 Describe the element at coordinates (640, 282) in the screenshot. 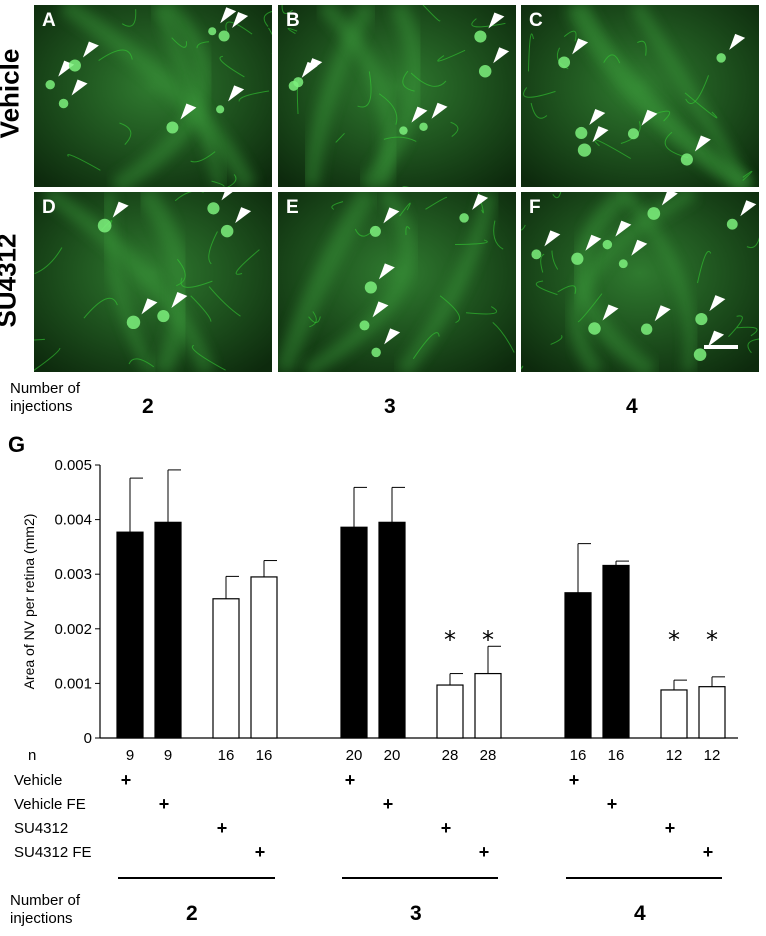

I see `micrograph-panel-f` at that location.